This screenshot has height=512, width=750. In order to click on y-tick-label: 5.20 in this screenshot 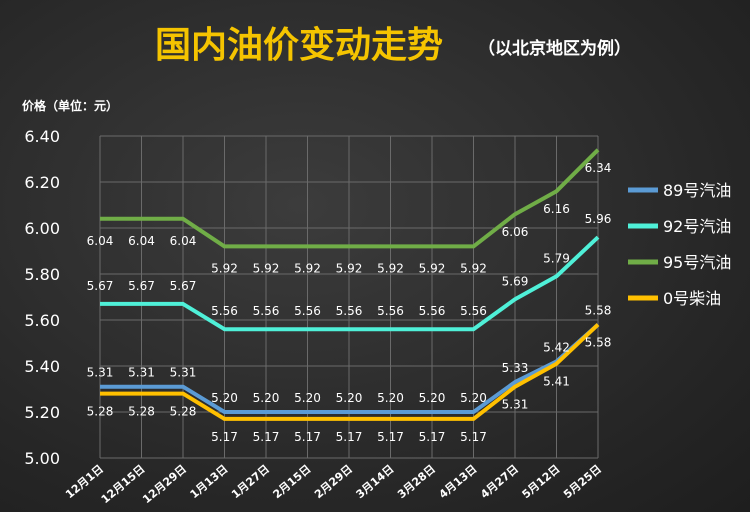, I will do `click(42, 412)`.